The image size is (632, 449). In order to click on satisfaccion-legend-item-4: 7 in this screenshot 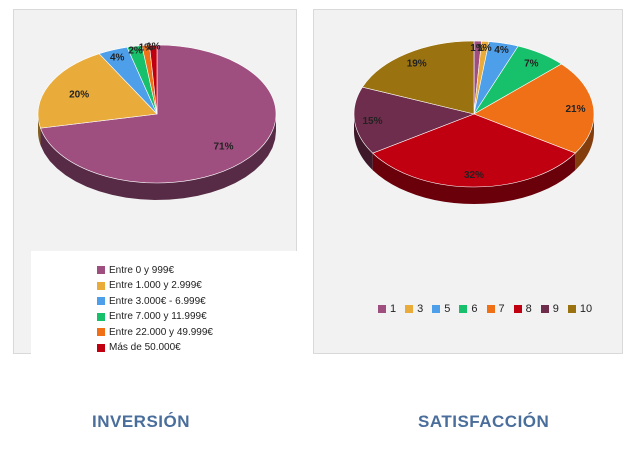, I will do `click(495, 309)`.